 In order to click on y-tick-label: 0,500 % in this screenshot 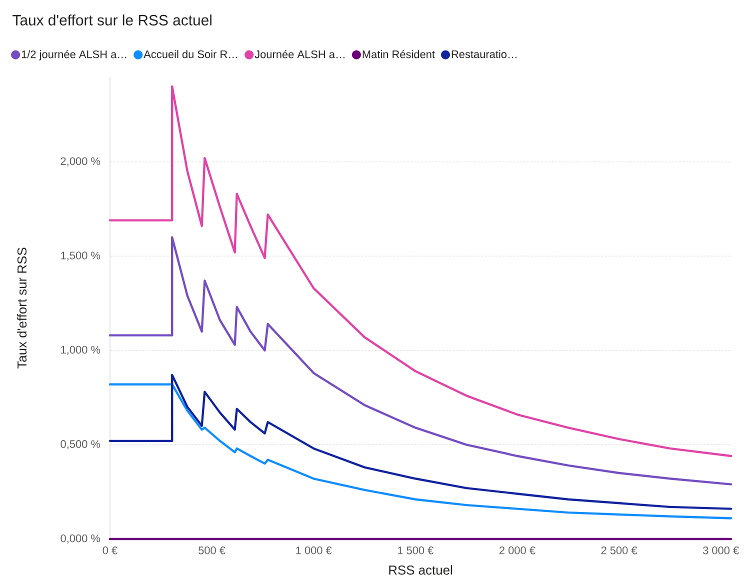, I will do `click(80, 445)`.